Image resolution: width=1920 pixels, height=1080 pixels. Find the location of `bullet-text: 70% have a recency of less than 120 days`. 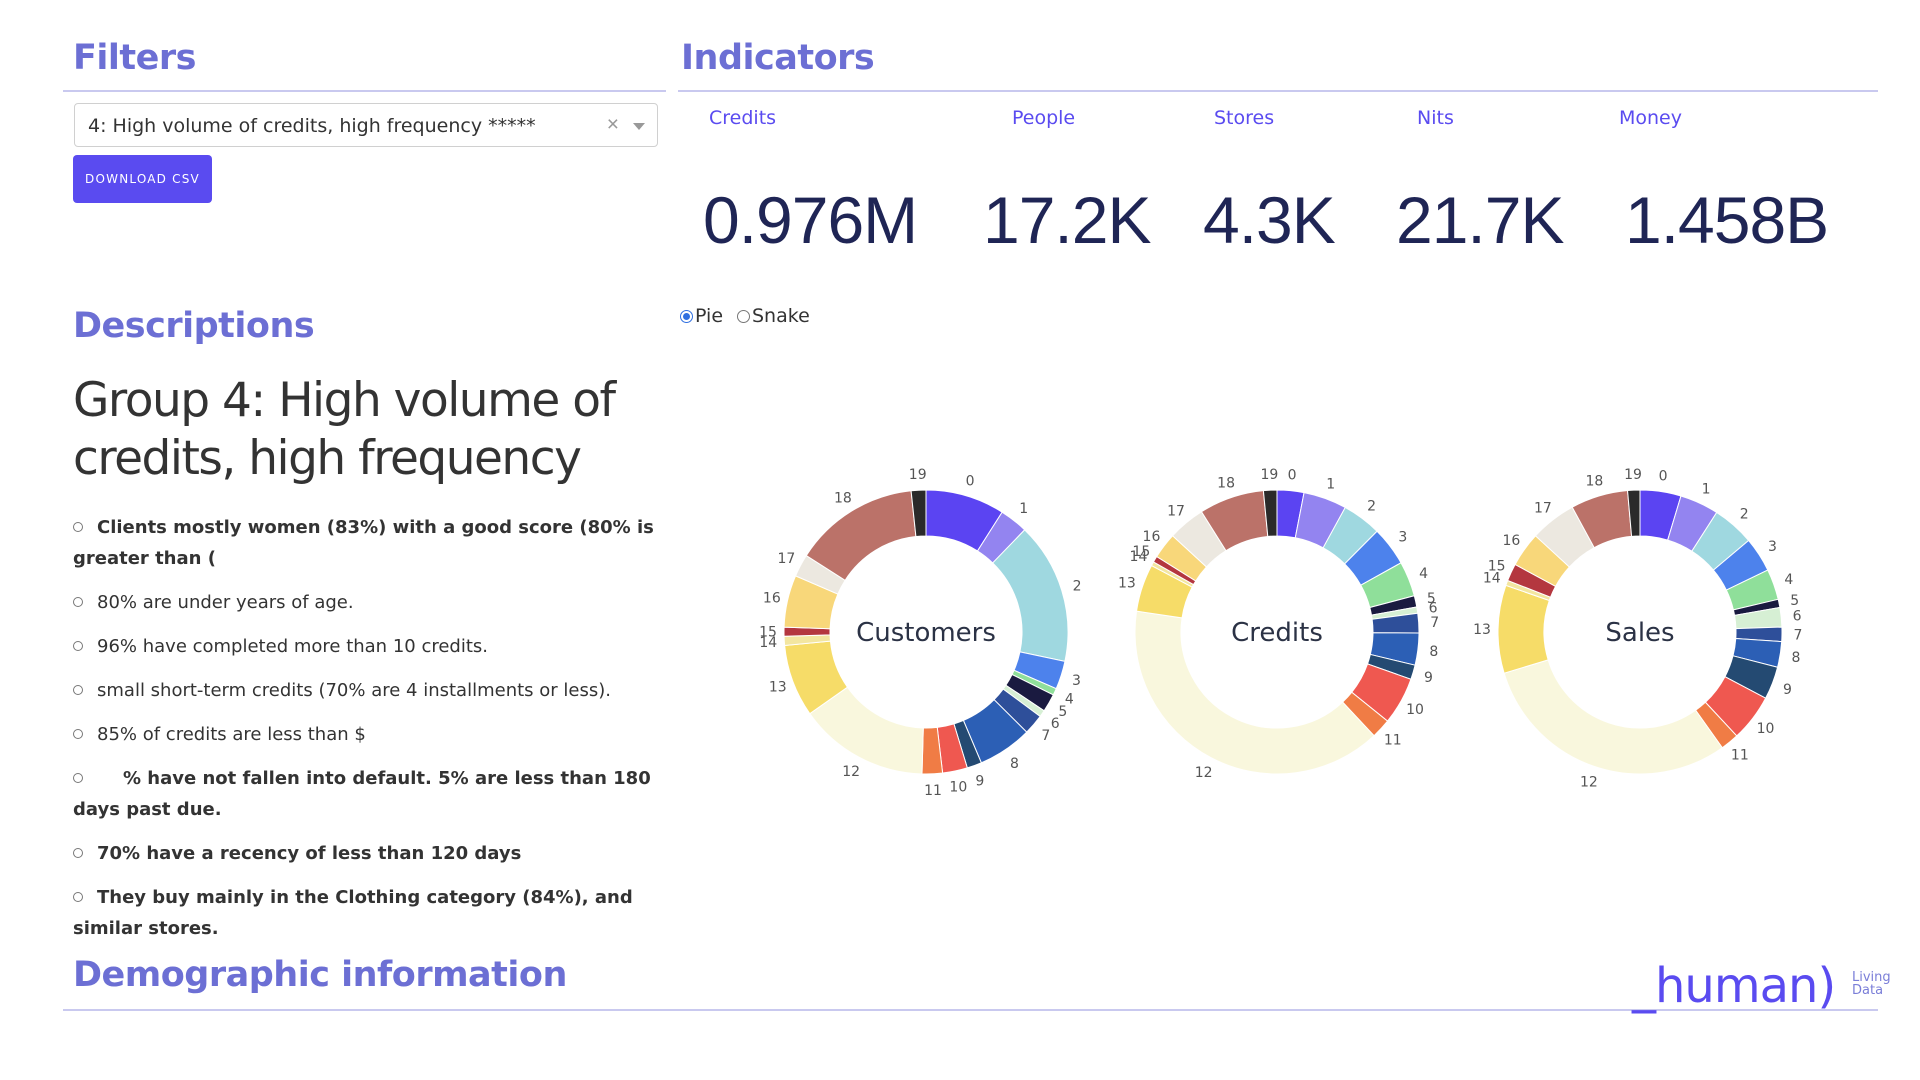

bullet-text: 70% have a recency of less than 120 days is located at coordinates (309, 853).